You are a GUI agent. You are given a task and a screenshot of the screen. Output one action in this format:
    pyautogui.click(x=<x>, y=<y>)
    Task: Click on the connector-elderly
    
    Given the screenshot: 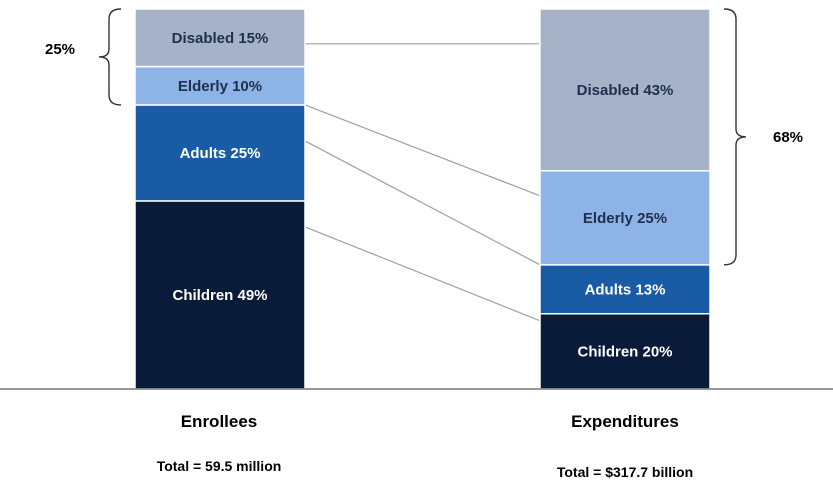 What is the action you would take?
    pyautogui.click(x=422, y=150)
    